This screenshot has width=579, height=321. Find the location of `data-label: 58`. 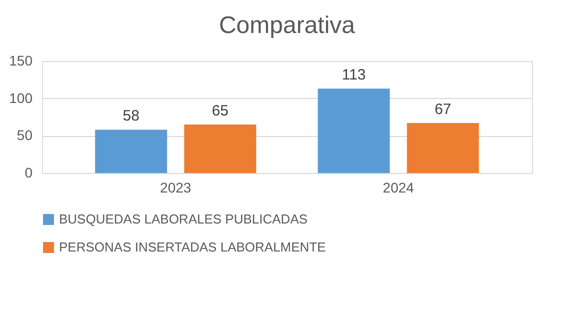

data-label: 58 is located at coordinates (131, 116).